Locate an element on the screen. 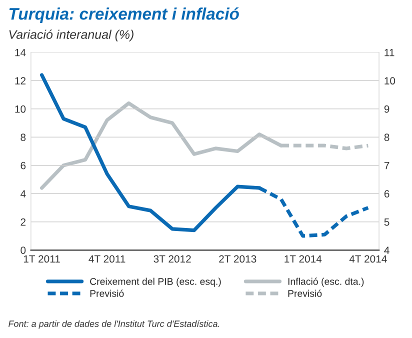  y2-tick-label: 6 is located at coordinates (387, 194).